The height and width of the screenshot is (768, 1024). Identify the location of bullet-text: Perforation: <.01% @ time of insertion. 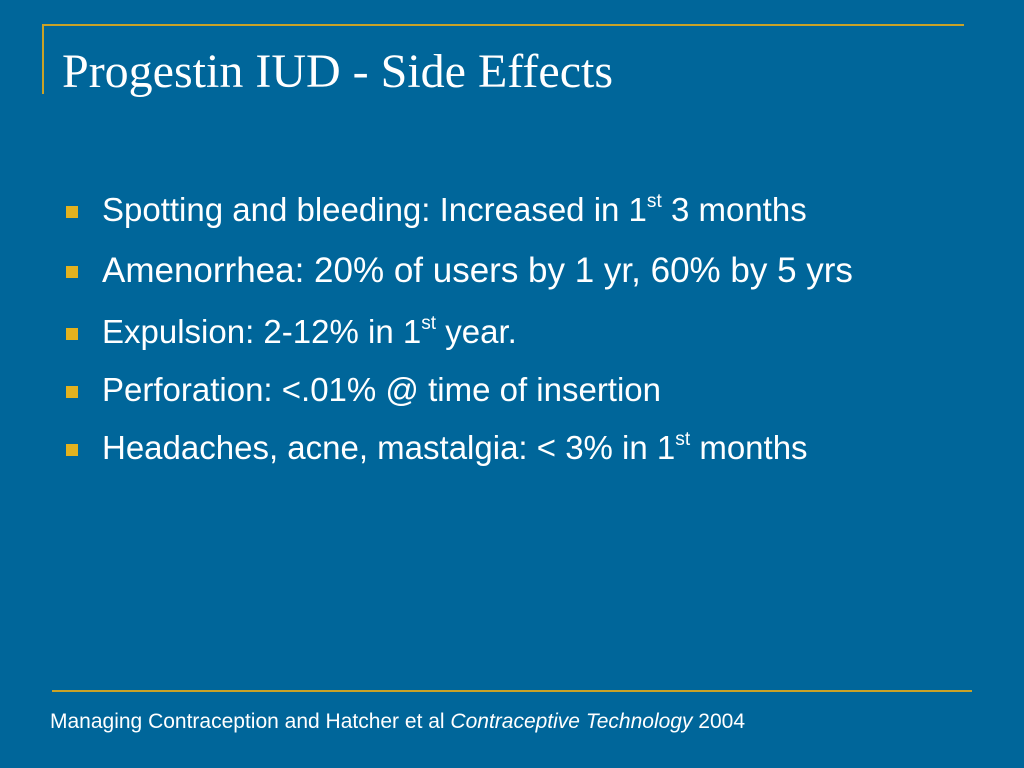
(382, 389).